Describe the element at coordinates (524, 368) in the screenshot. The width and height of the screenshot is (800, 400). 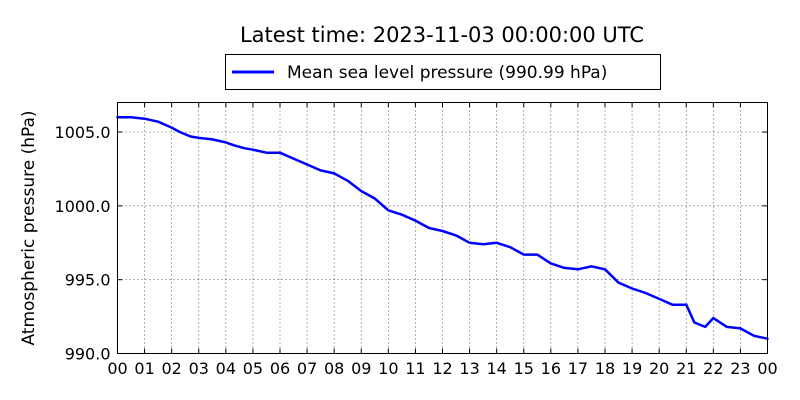
I see `x-tick-label: 15` at that location.